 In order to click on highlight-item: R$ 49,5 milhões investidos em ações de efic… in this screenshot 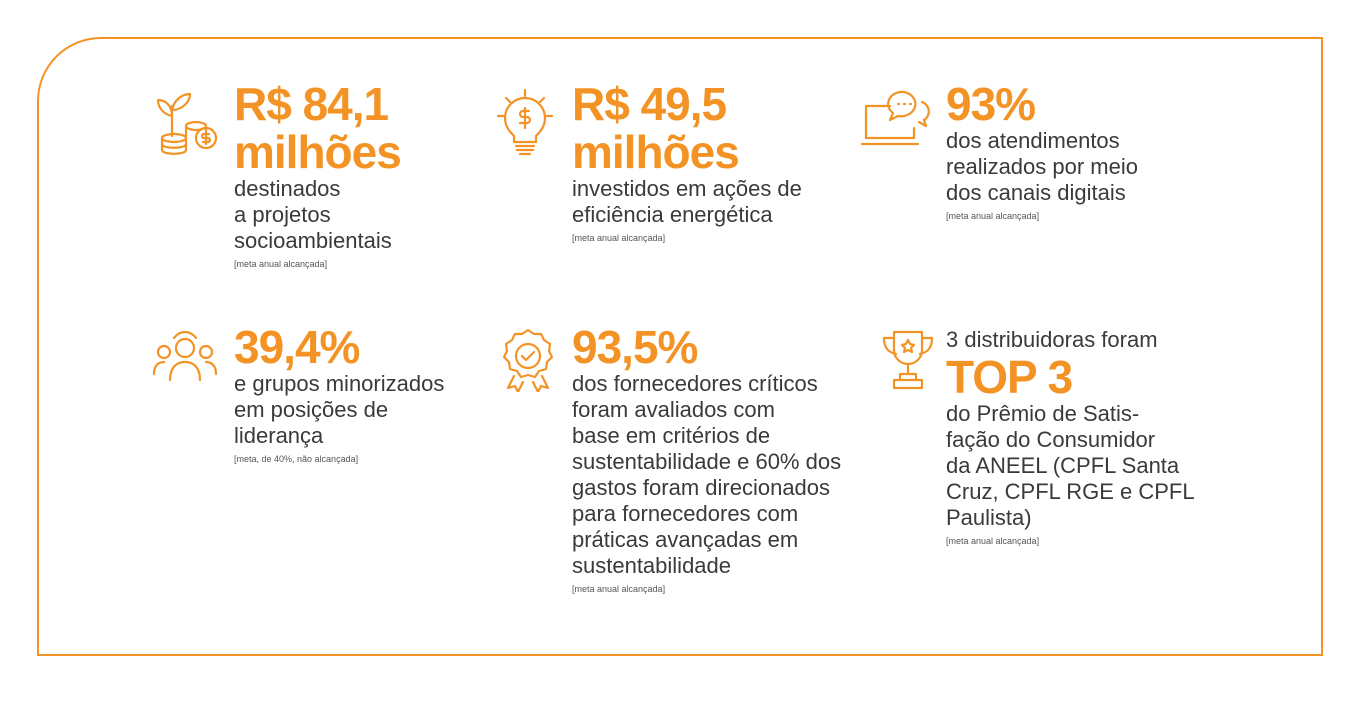, I will do `click(687, 162)`.